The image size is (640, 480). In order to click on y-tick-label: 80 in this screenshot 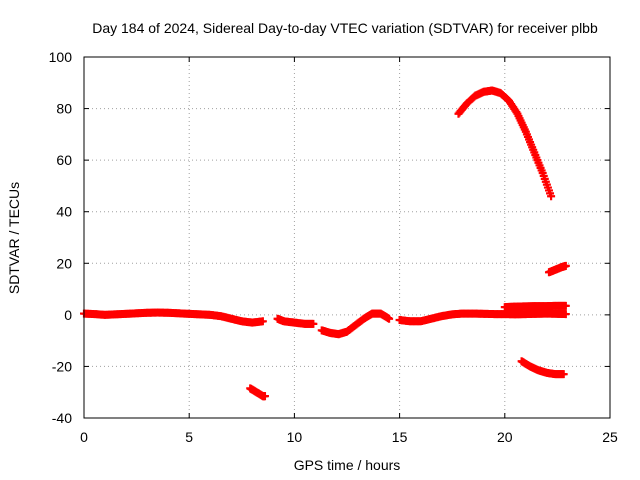, I will do `click(64, 109)`.